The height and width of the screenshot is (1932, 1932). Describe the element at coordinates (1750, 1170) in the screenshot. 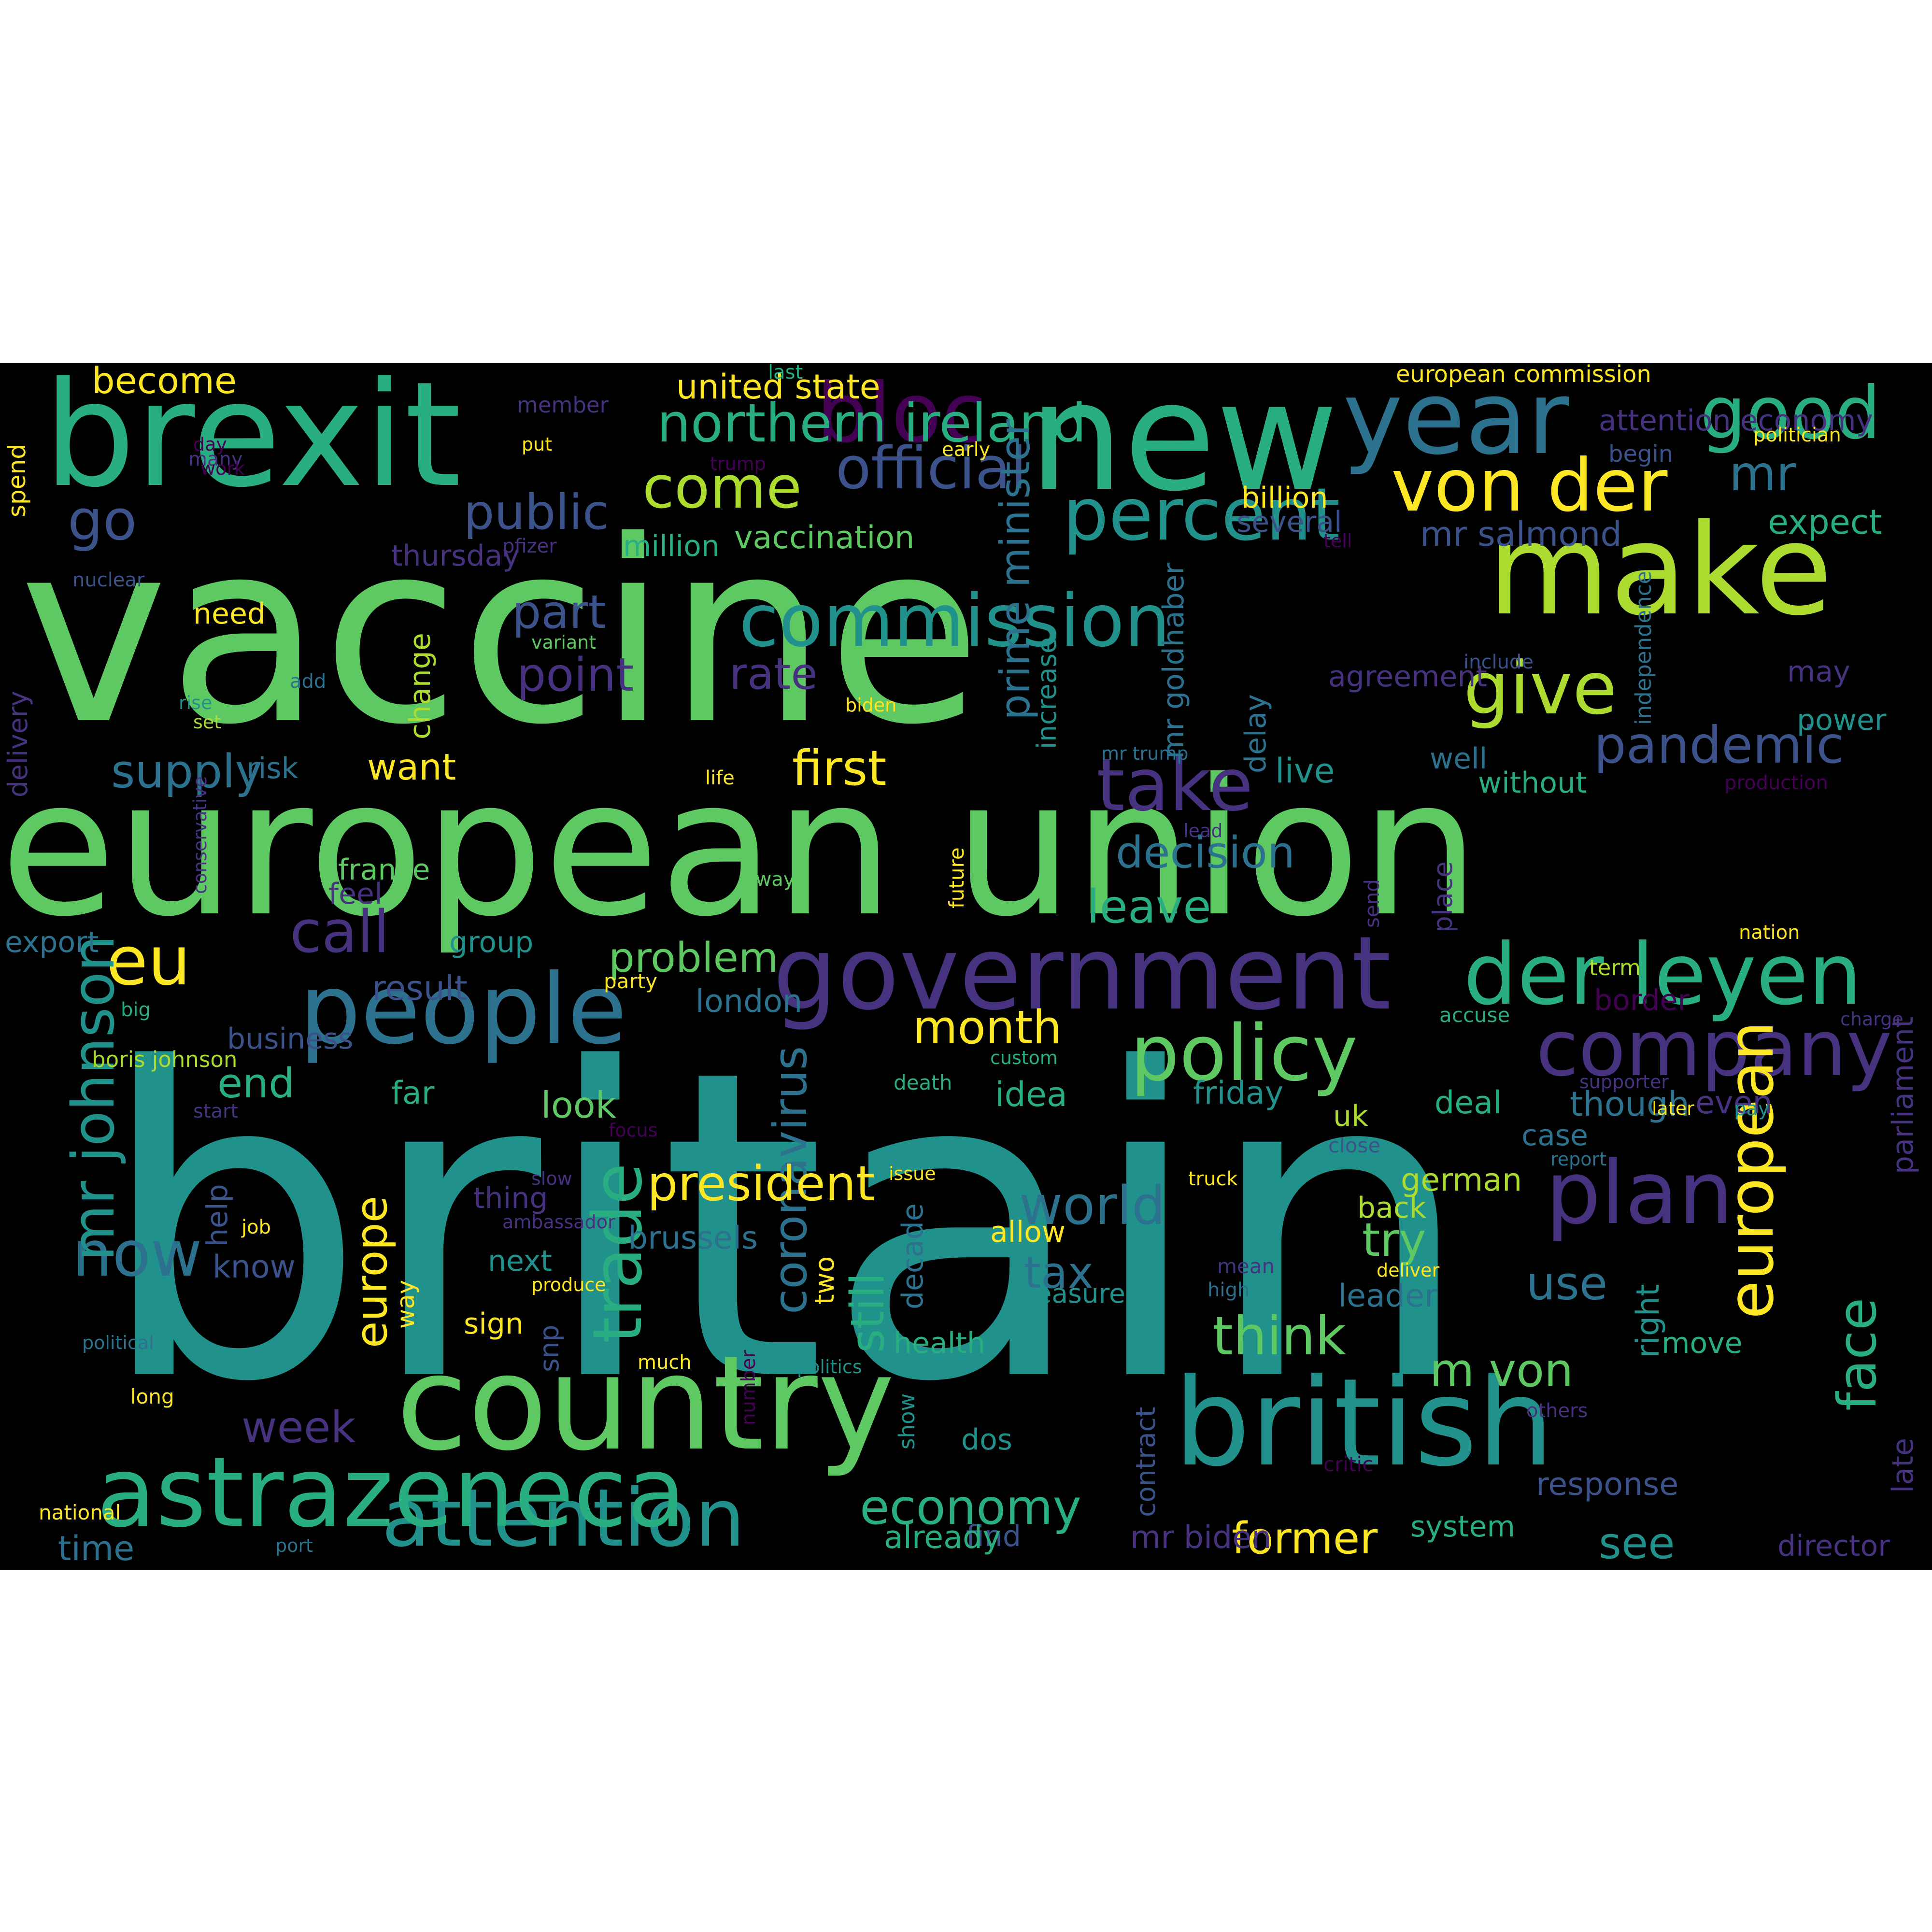

I see `word-trade: european` at that location.